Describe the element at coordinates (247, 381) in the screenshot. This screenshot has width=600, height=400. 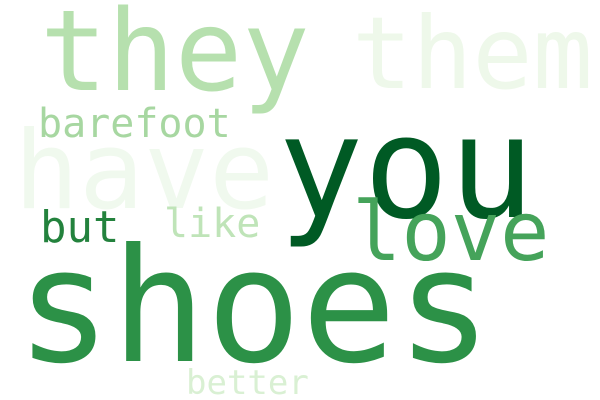
I see `word-better: better` at that location.